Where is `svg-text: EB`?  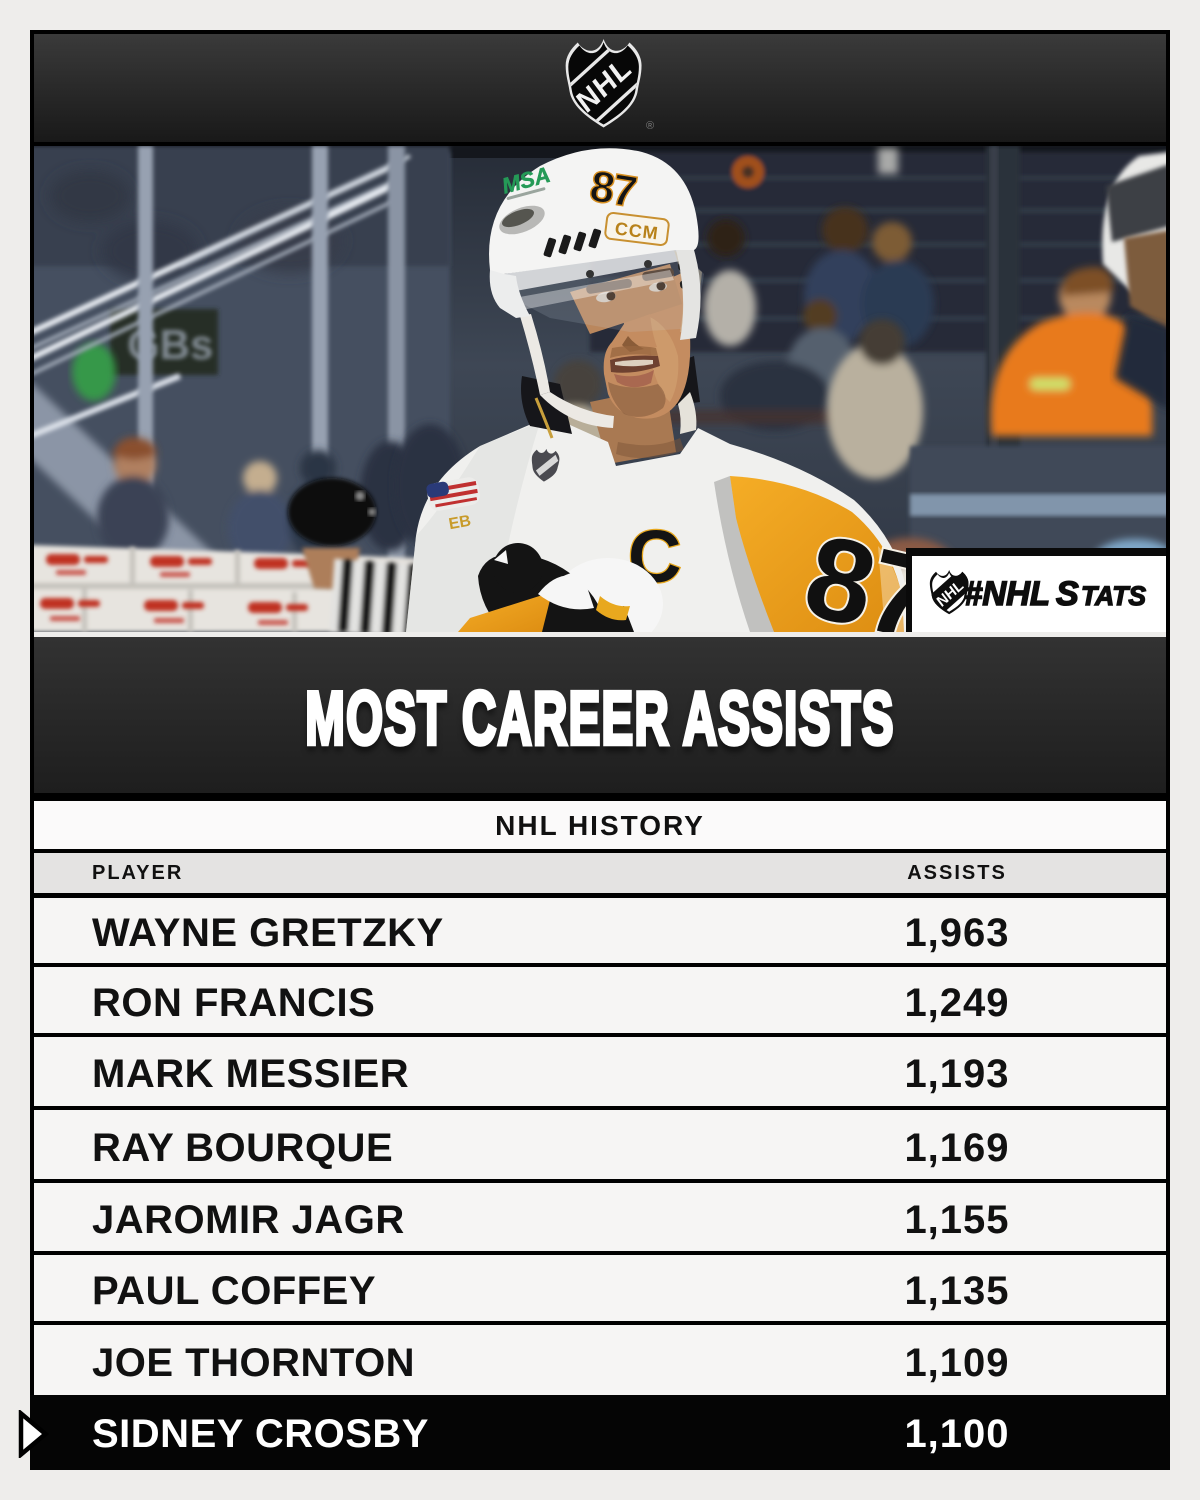
svg-text: EB is located at coordinates (459, 523).